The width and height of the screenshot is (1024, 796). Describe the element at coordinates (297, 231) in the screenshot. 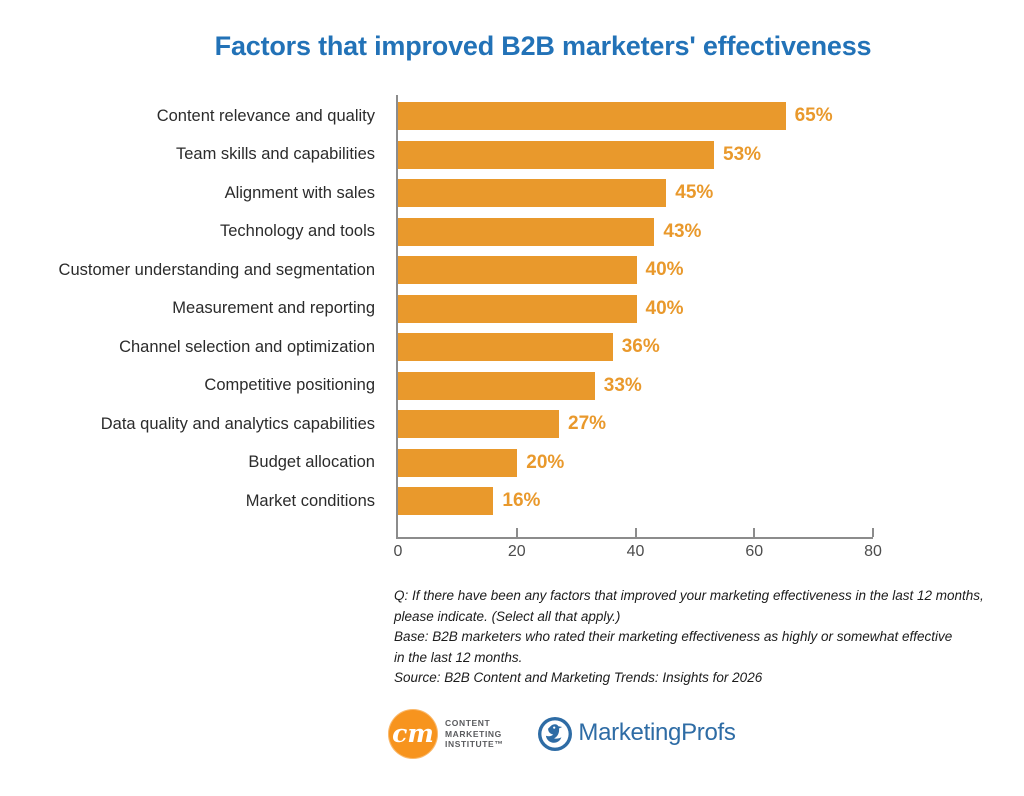

I see `category-label: Technology and tools` at that location.